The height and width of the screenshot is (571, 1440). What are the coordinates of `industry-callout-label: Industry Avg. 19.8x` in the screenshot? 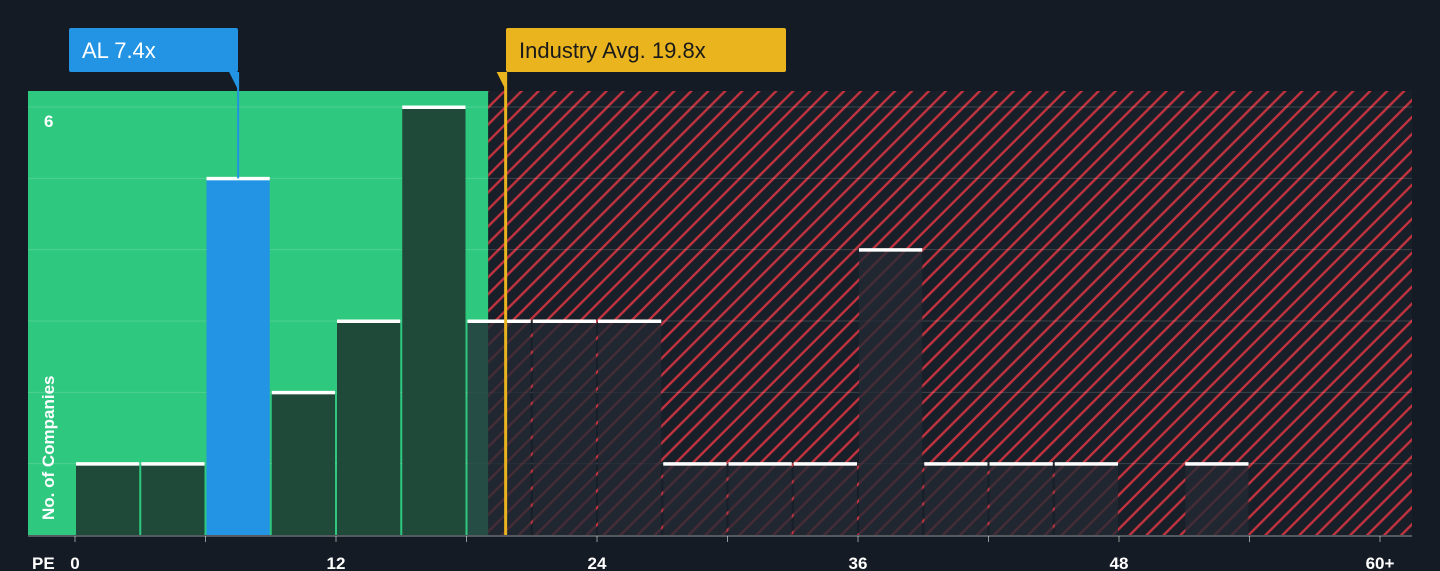 It's located at (612, 50).